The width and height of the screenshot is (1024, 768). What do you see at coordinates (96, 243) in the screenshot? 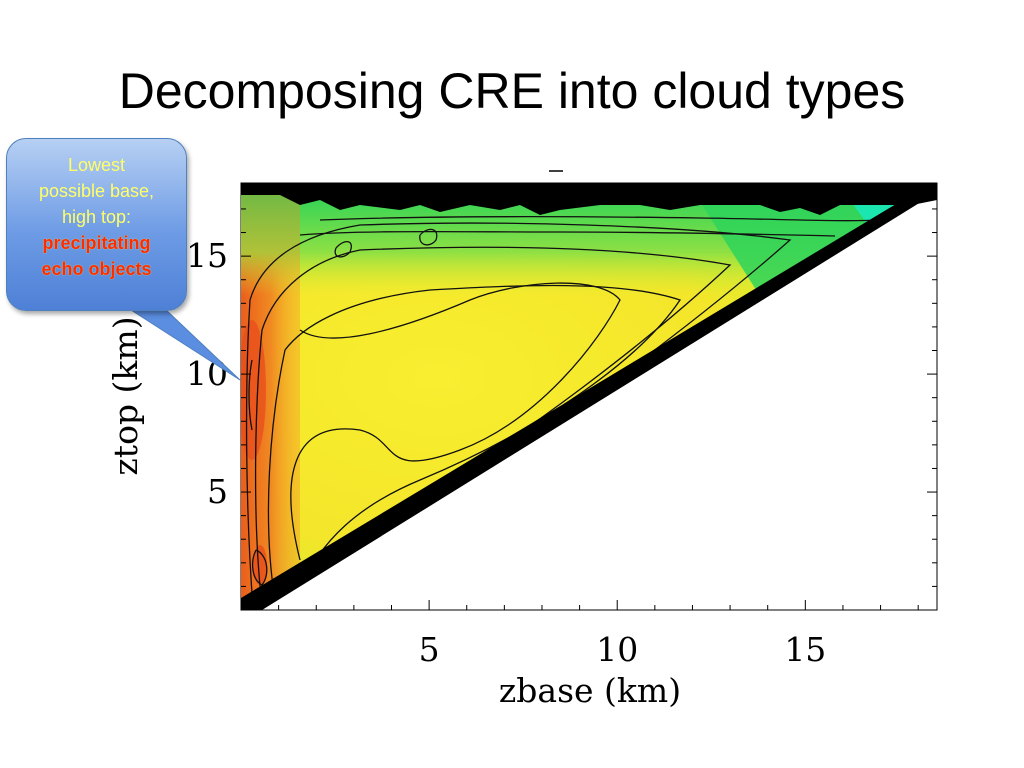
I see `callout-line-4: precipitating` at bounding box center [96, 243].